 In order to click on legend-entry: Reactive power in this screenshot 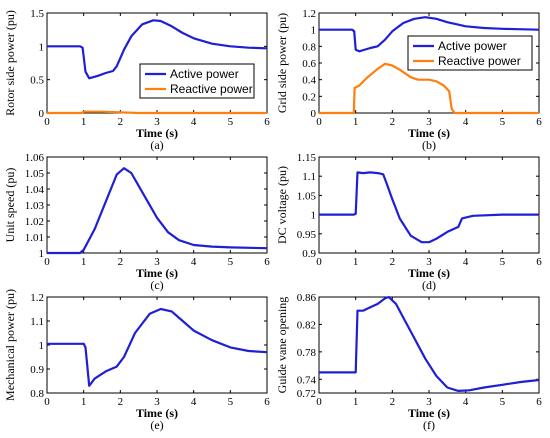, I will do `click(479, 61)`.